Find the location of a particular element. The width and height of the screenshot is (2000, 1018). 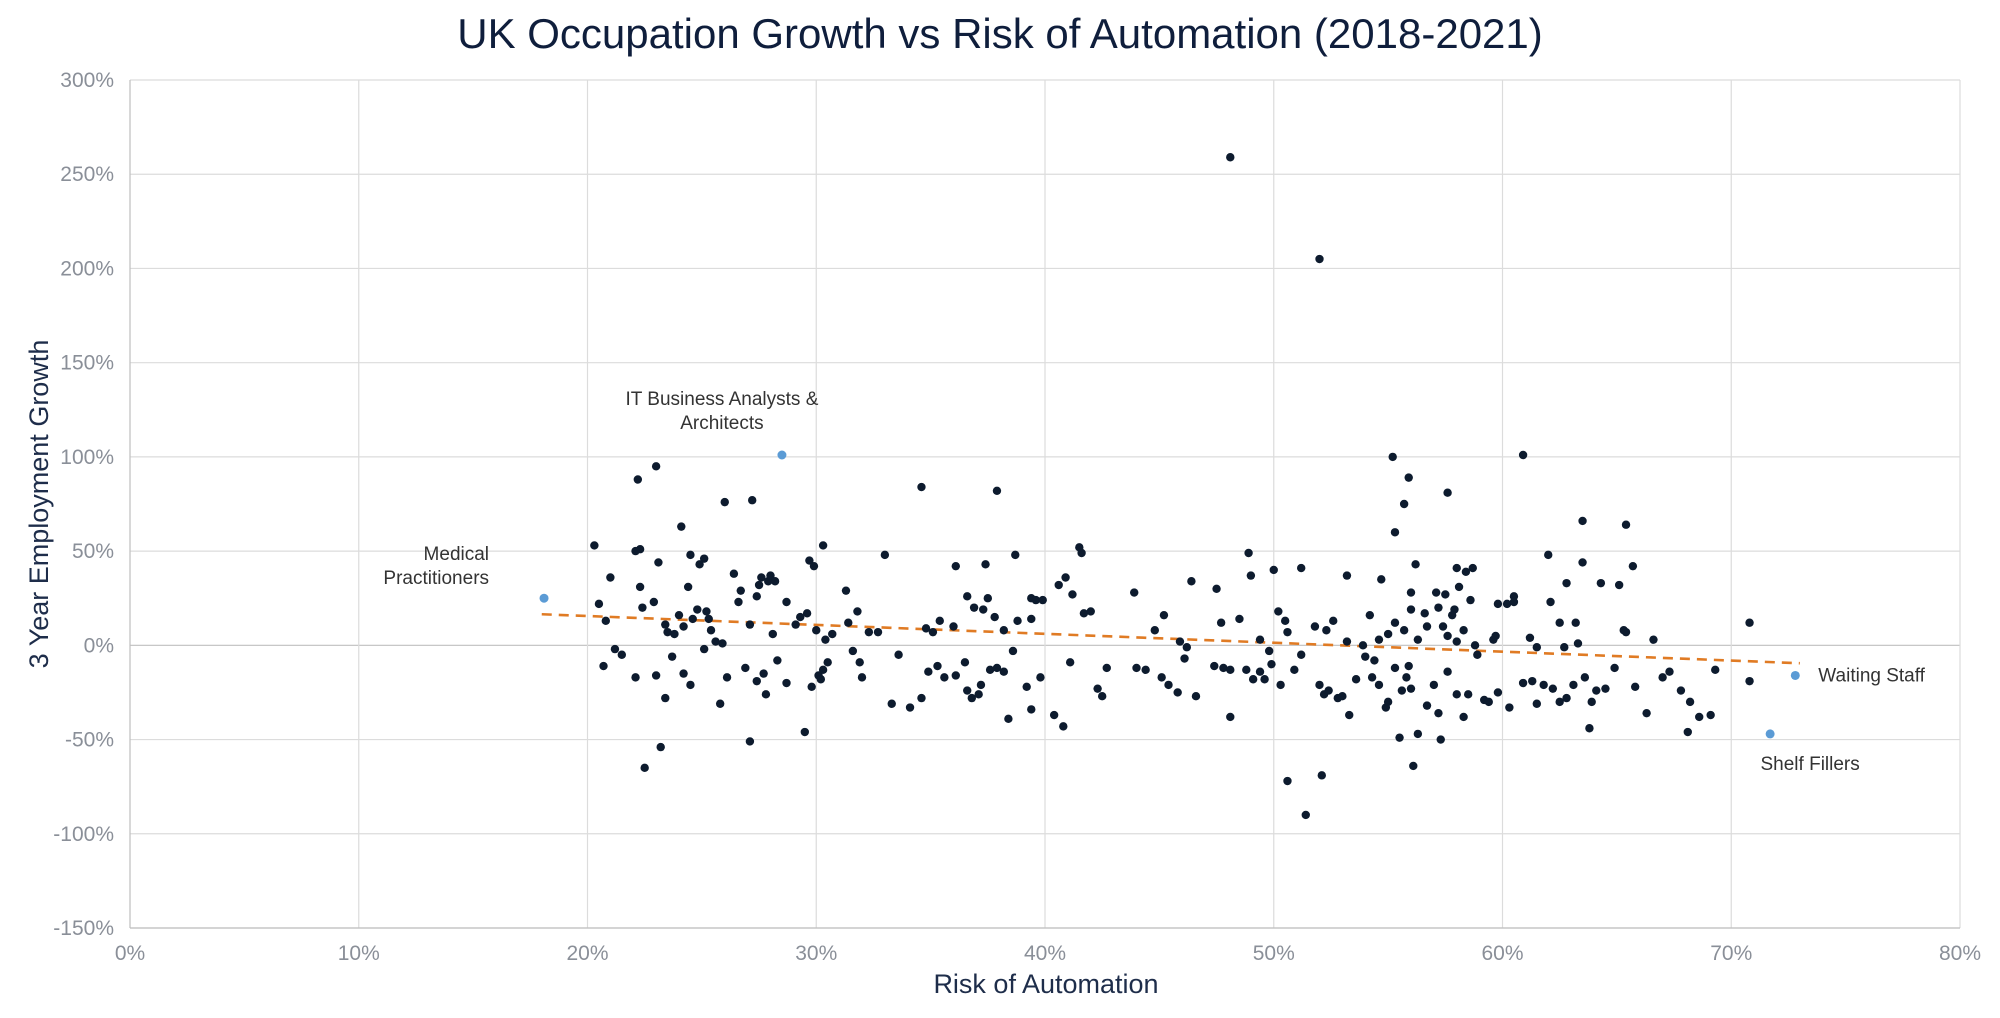

y-axis-title: 3 Year Employment Growth is located at coordinates (39, 504).